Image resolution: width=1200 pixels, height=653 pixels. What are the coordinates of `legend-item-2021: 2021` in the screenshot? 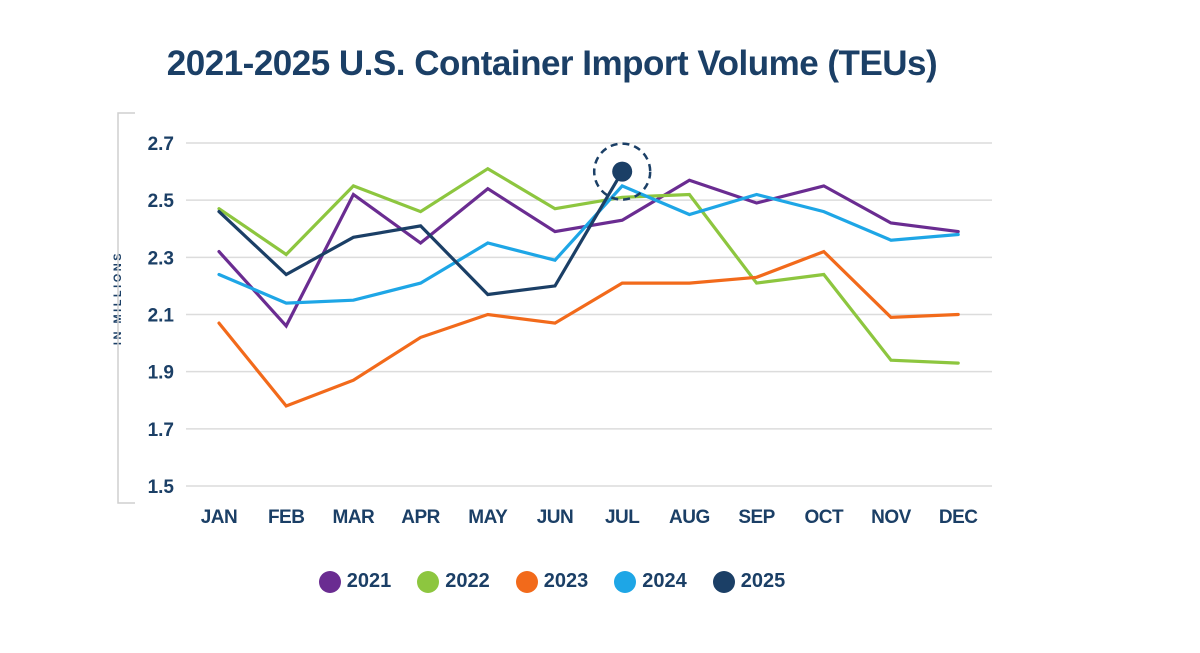 It's located at (355, 581).